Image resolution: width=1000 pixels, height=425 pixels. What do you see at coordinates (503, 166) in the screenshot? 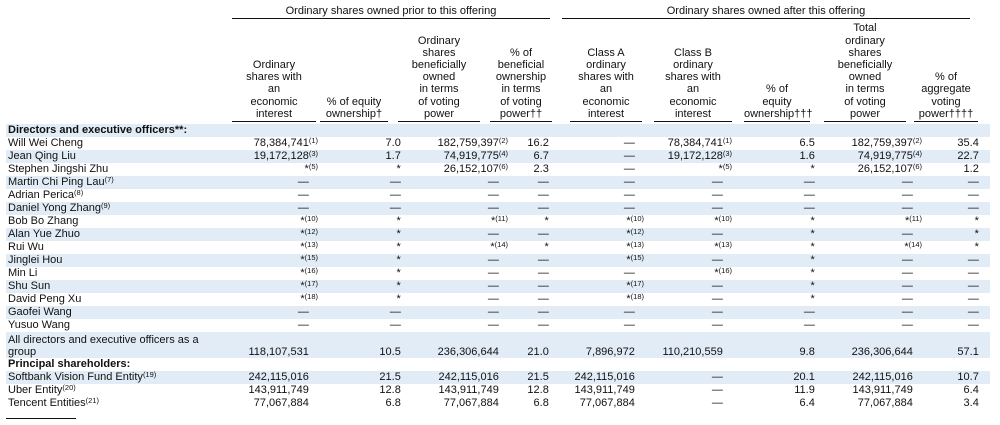
I see `footnote-ref: (6)` at bounding box center [503, 166].